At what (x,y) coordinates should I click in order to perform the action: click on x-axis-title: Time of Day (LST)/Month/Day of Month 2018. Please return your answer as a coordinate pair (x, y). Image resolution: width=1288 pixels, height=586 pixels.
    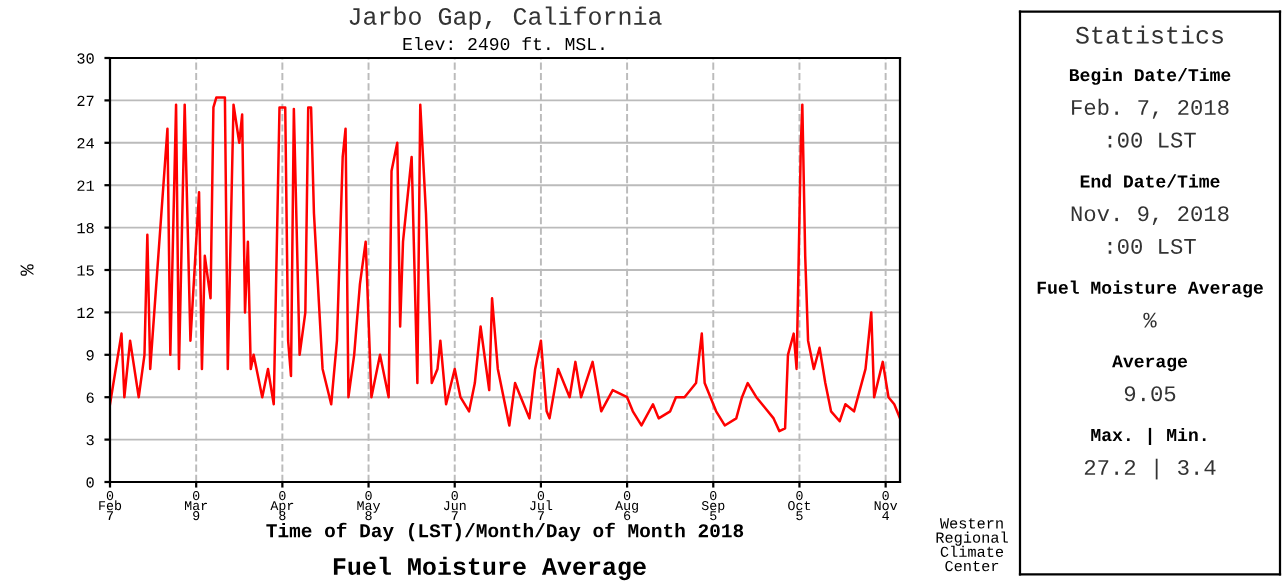
    Looking at the image, I should click on (505, 532).